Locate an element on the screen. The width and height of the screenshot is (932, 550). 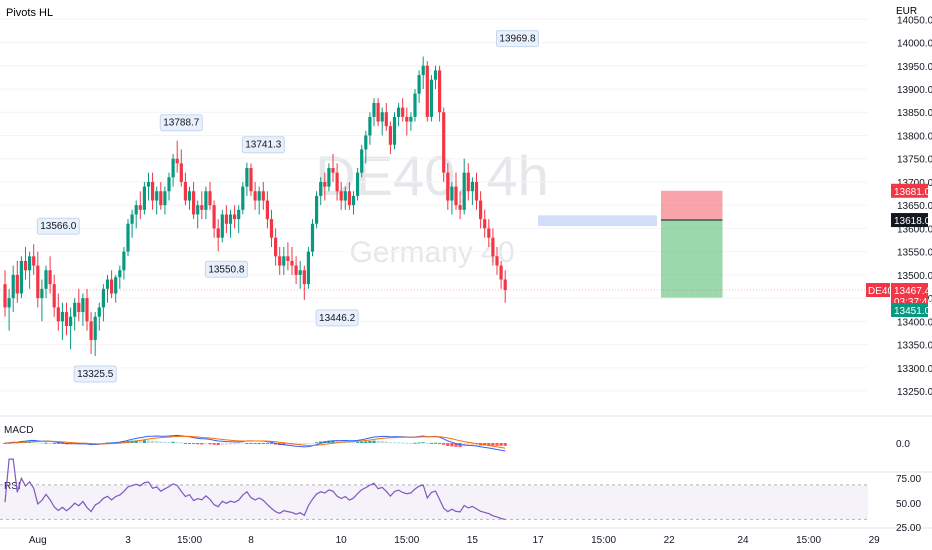
rsi-line-and-band is located at coordinates (434, 489).